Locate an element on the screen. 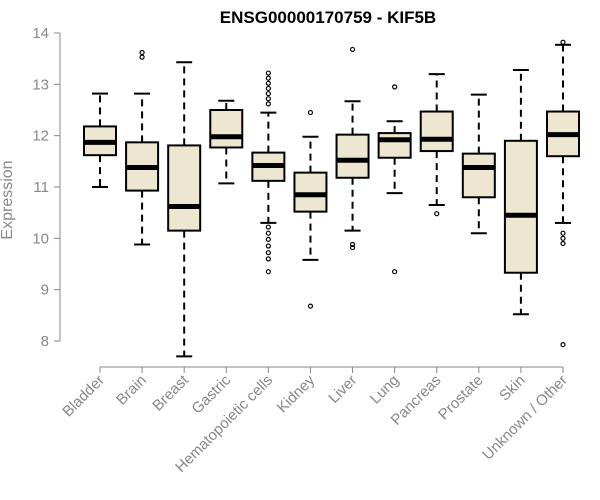 The image size is (600, 500). y-tick-label: 9 is located at coordinates (45, 290).